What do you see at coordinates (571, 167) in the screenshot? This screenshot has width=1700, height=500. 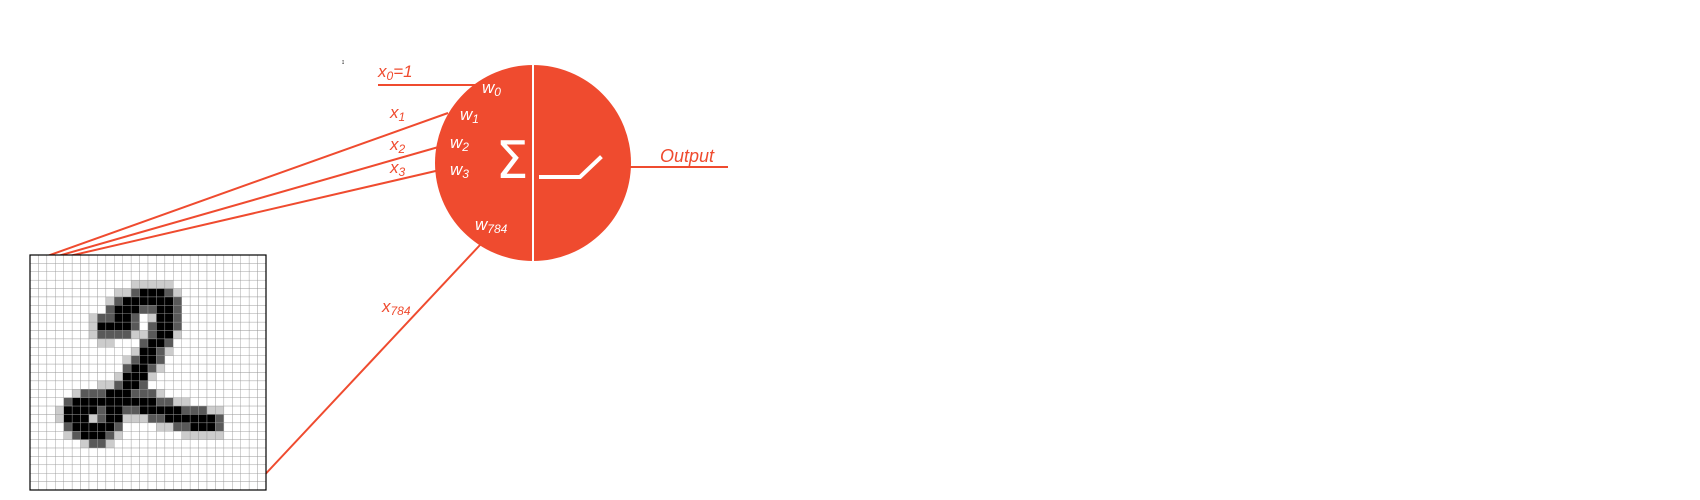 I see `relu-activation-icon` at bounding box center [571, 167].